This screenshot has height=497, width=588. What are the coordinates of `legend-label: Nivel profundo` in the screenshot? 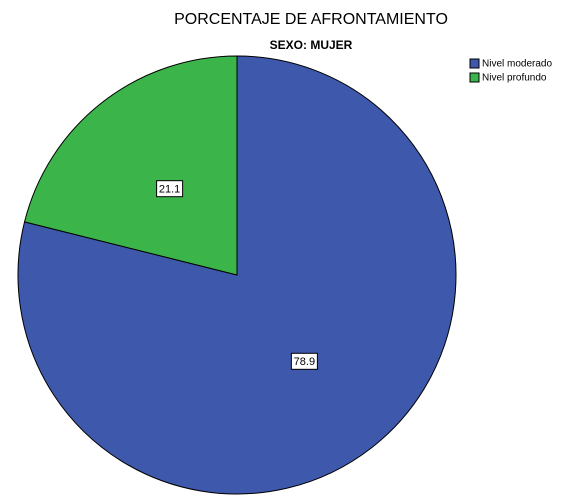 It's located at (514, 78).